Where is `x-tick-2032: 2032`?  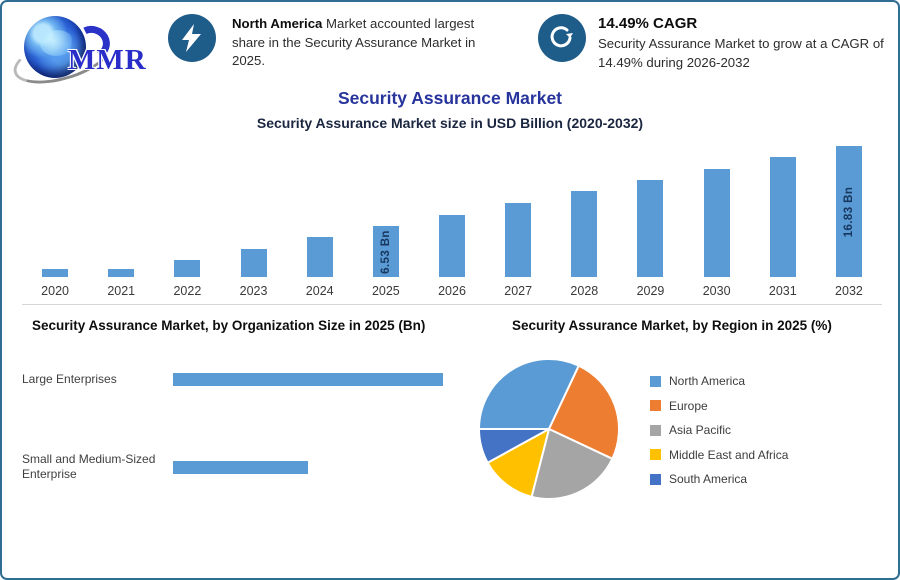
x-tick-2032: 2032 is located at coordinates (849, 291).